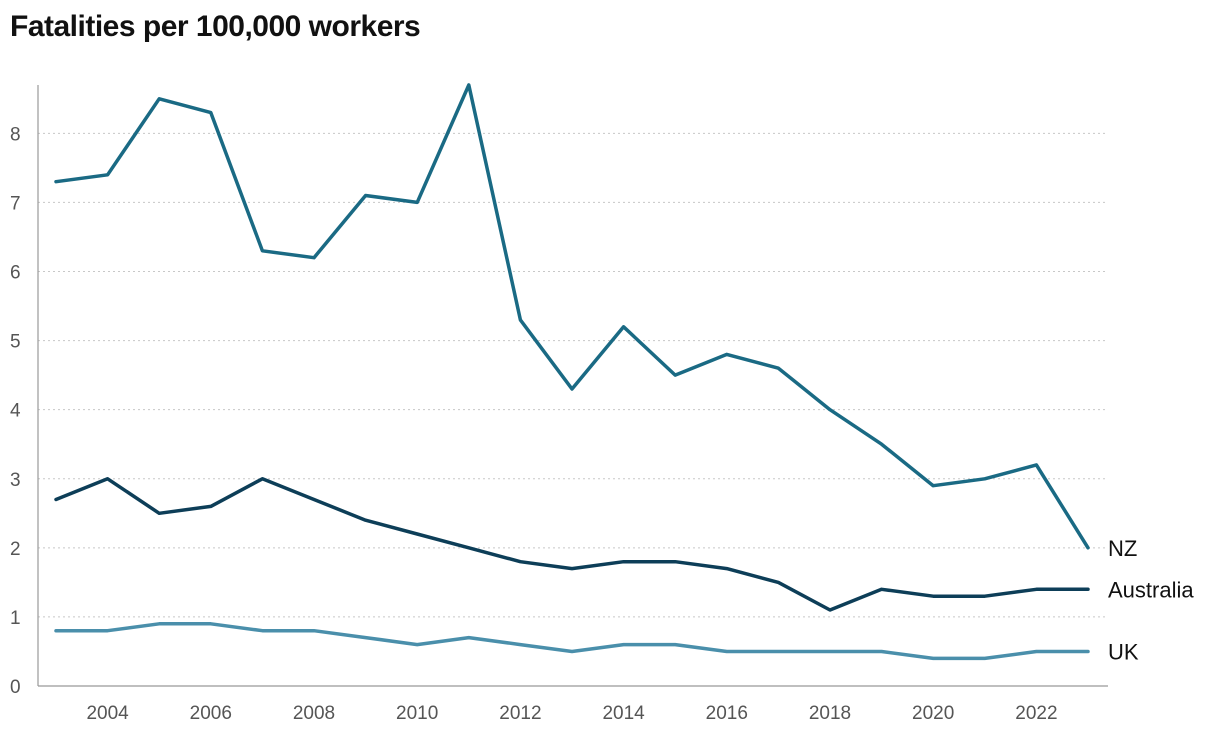 This screenshot has height=738, width=1220. I want to click on y-tick-label: 8, so click(15, 134).